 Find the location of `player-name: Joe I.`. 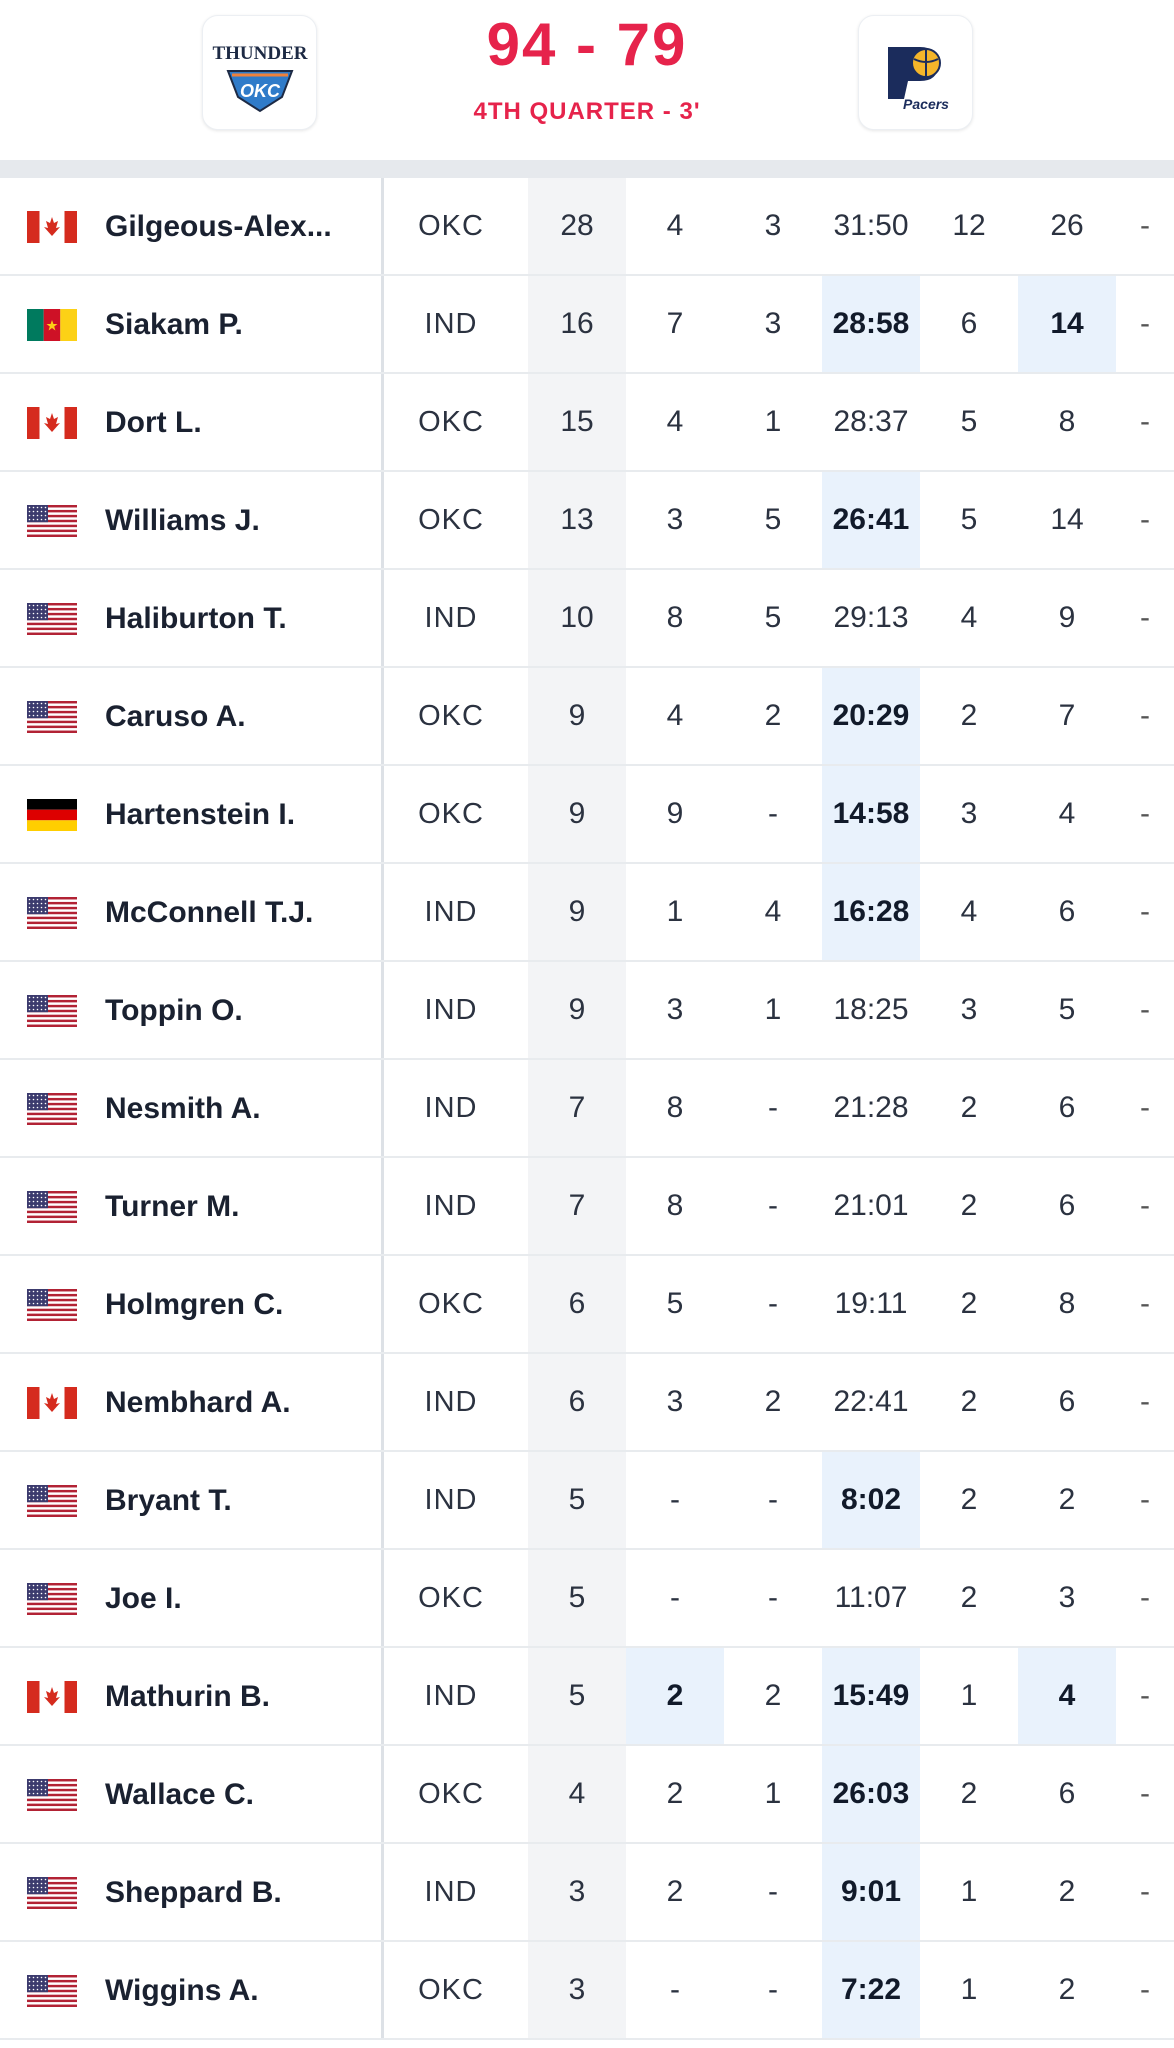

player-name: Joe I. is located at coordinates (143, 1598).